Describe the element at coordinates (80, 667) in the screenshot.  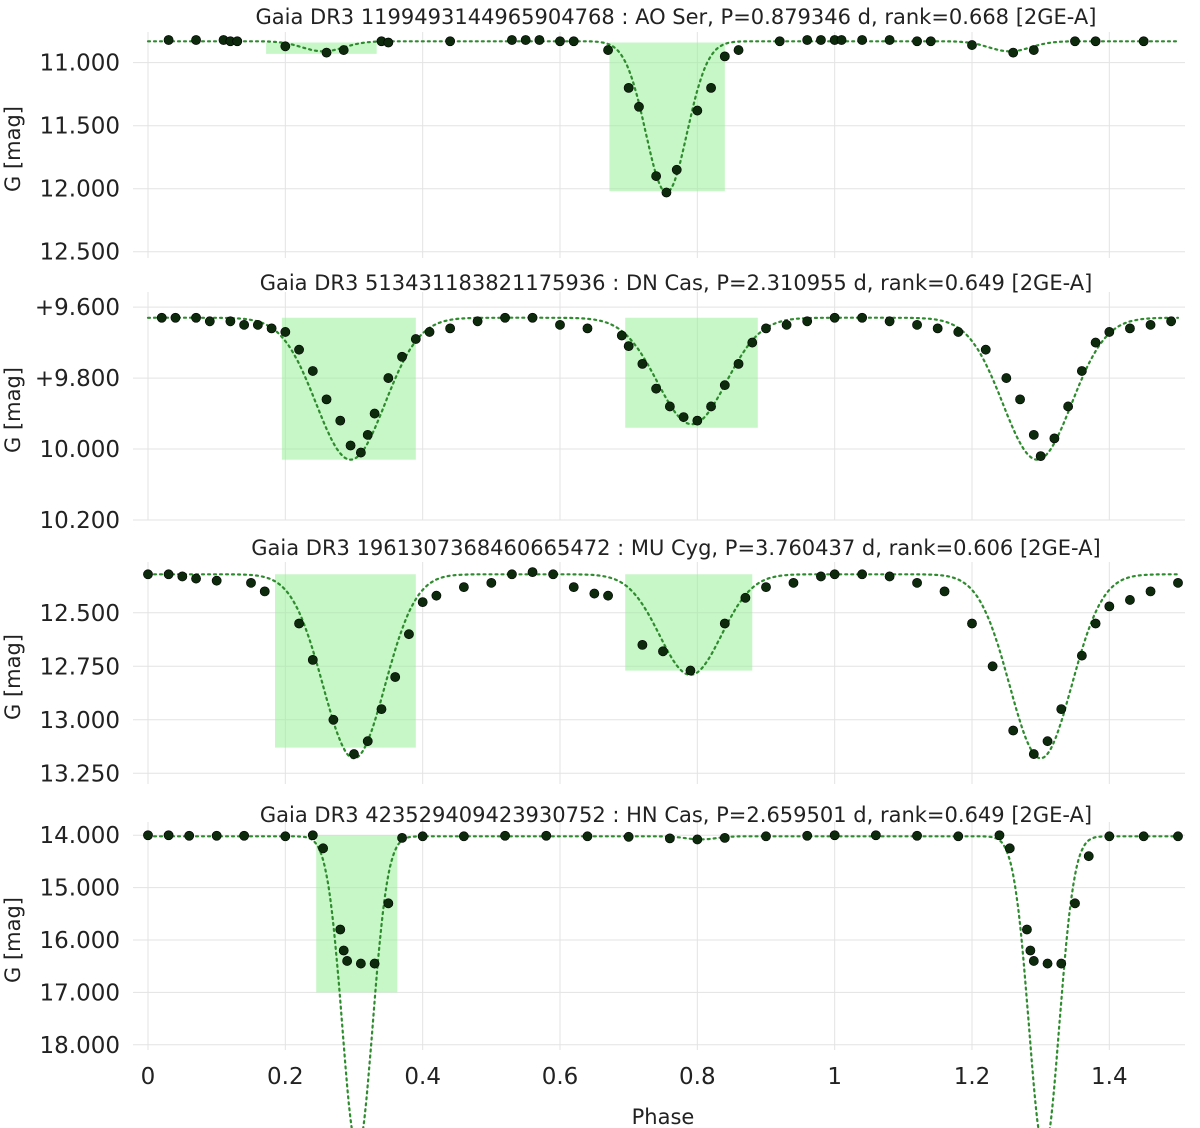
I see `y-tick-label: 12.750` at that location.